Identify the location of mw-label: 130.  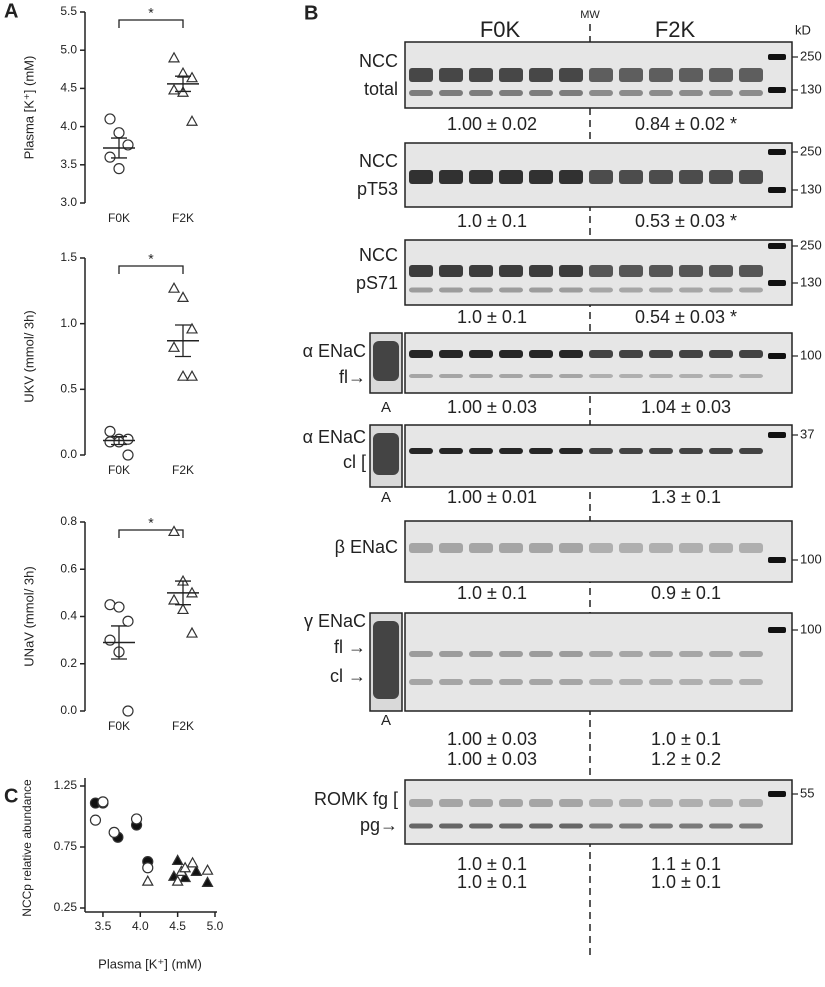
(811, 88).